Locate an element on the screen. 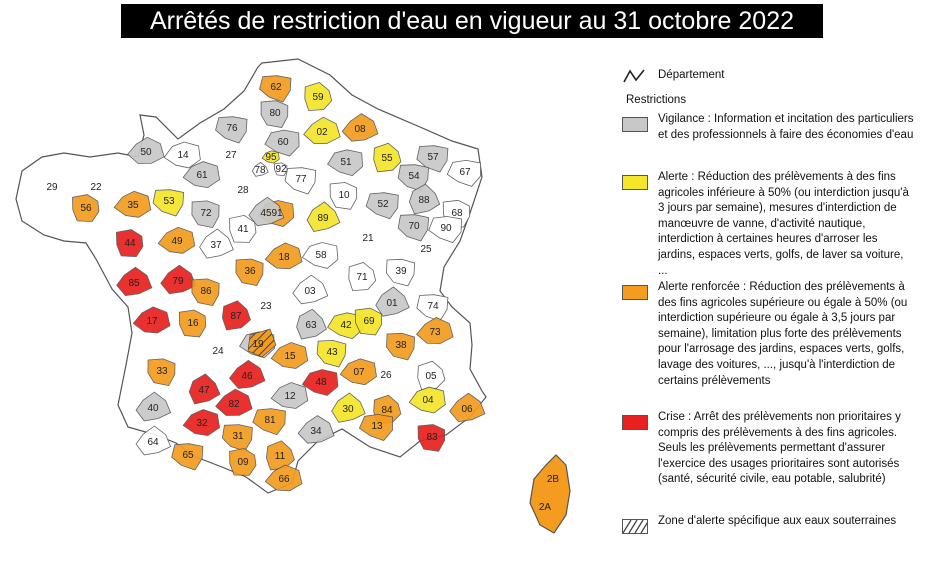 The height and width of the screenshot is (573, 937). alerte-renforcee-swatch is located at coordinates (635, 292).